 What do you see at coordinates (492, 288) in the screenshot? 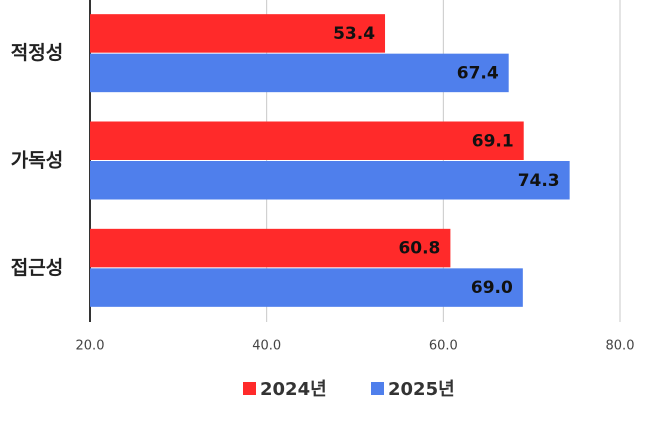
I see `data-label: 69.0` at bounding box center [492, 288].